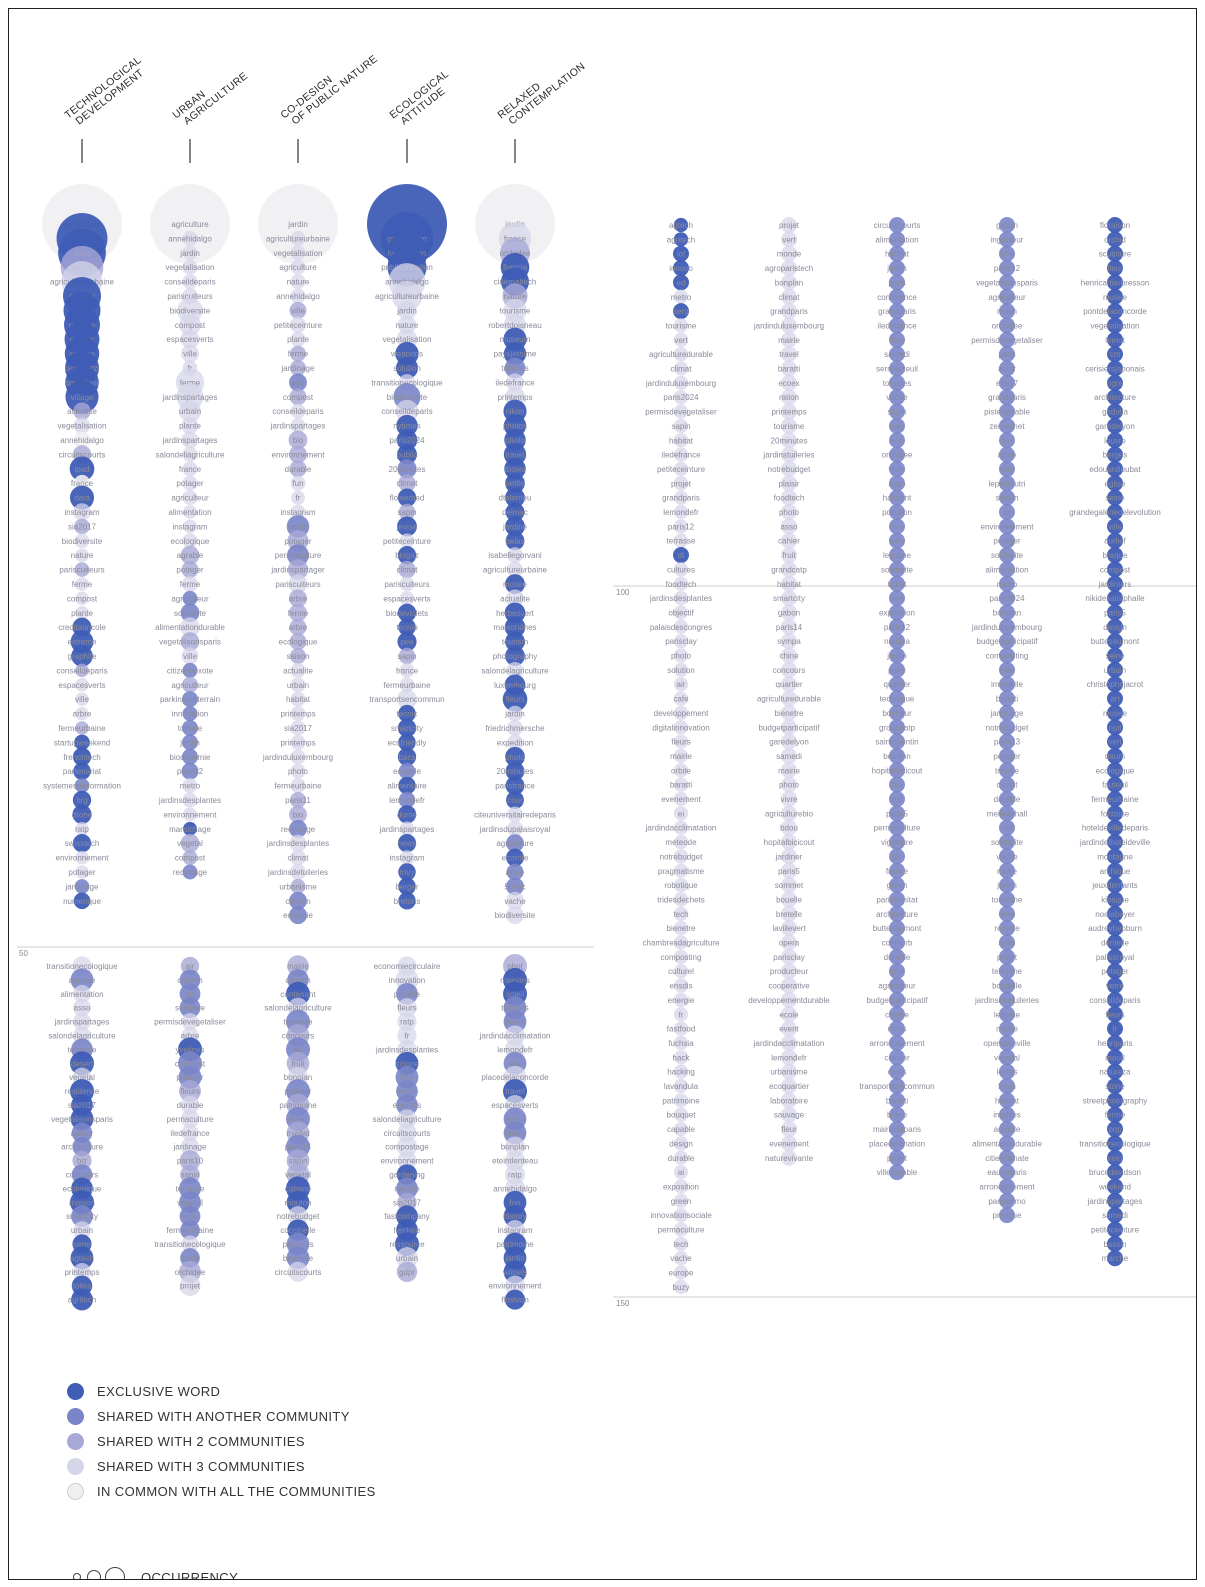  Describe the element at coordinates (681, 699) in the screenshot. I see `word-label: cafe` at that location.